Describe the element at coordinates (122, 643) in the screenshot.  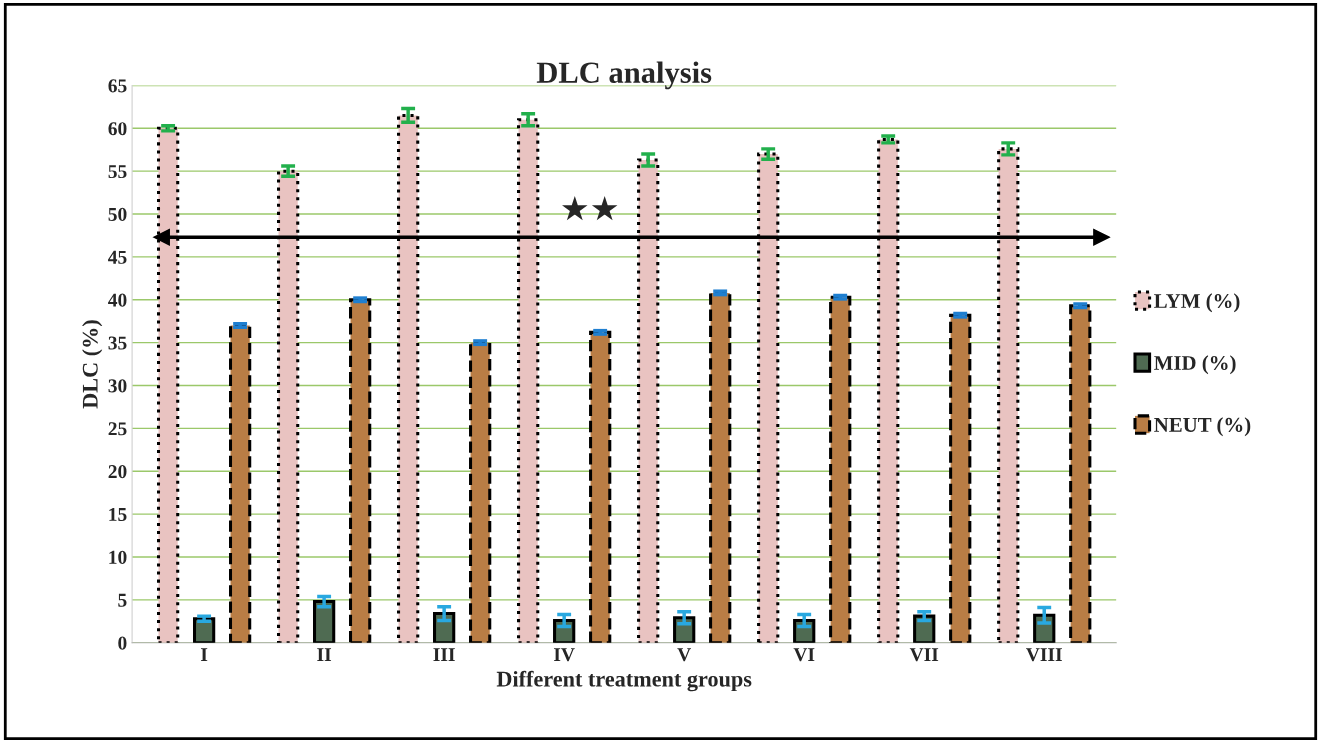
I see `y-tick-label: 0` at that location.